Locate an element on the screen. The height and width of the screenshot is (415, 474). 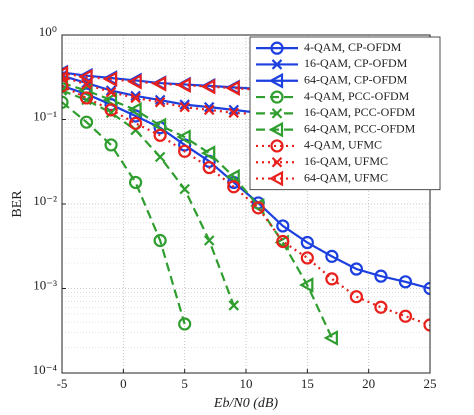
y-tick-label: 10⁻² is located at coordinates (45, 200).